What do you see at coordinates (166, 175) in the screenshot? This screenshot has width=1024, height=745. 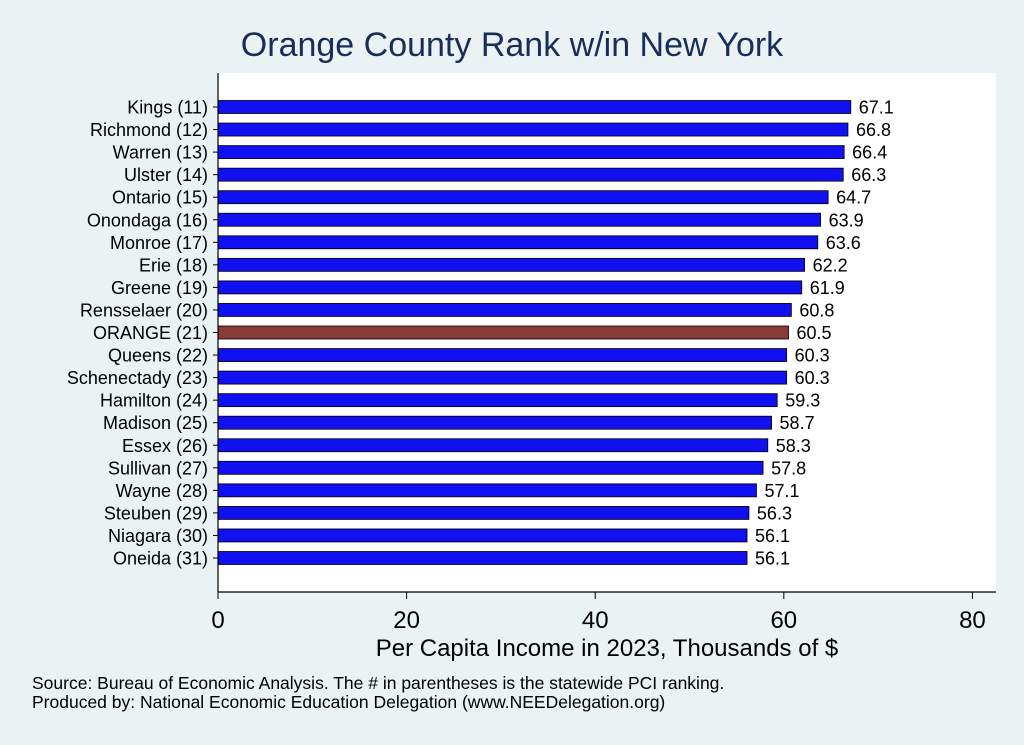 I see `category-label: Ulster (14)` at bounding box center [166, 175].